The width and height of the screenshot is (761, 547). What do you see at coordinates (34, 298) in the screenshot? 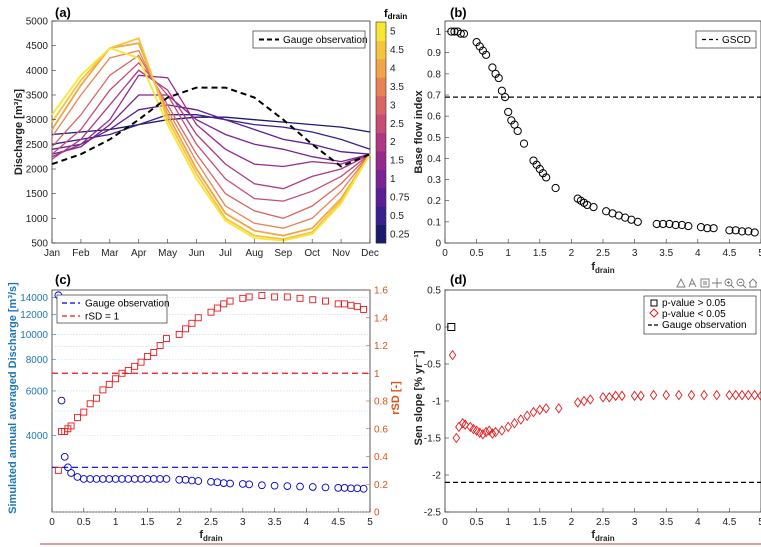
I see `c-ytick-left-label: 14000` at bounding box center [34, 298].